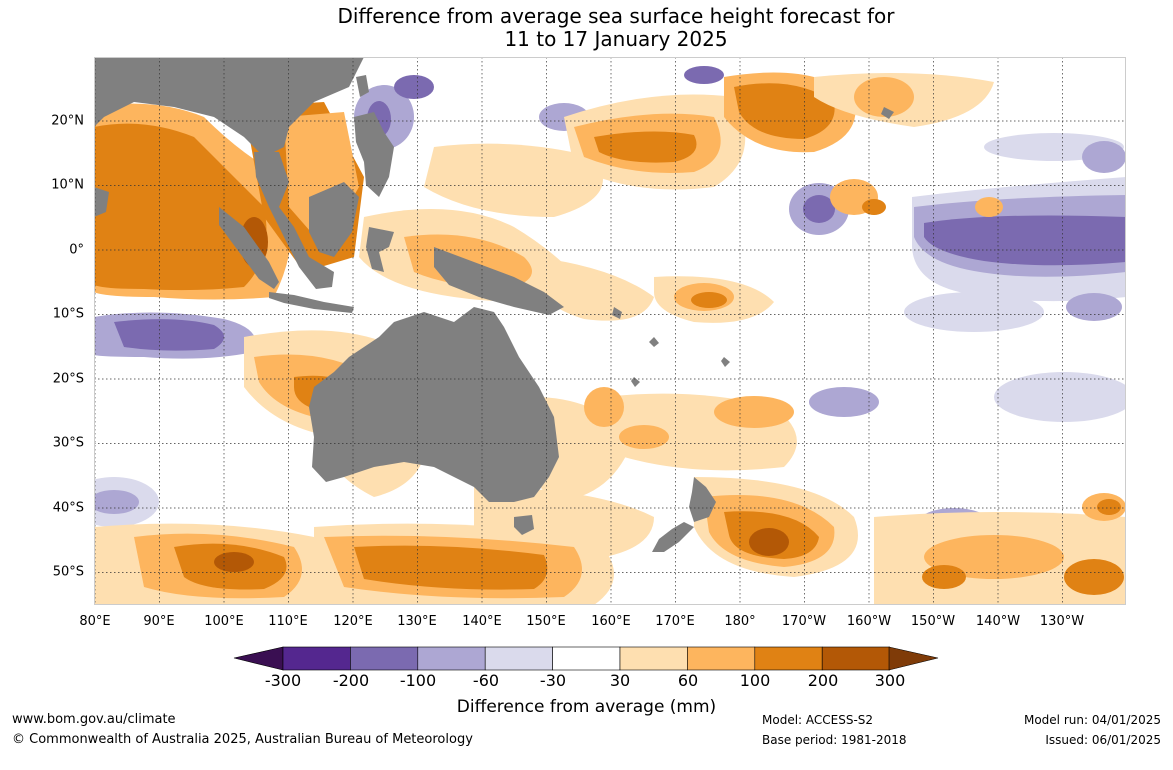 This screenshot has height=770, width=1173. What do you see at coordinates (553, 680) in the screenshot?
I see `legend-tick: -30` at bounding box center [553, 680].